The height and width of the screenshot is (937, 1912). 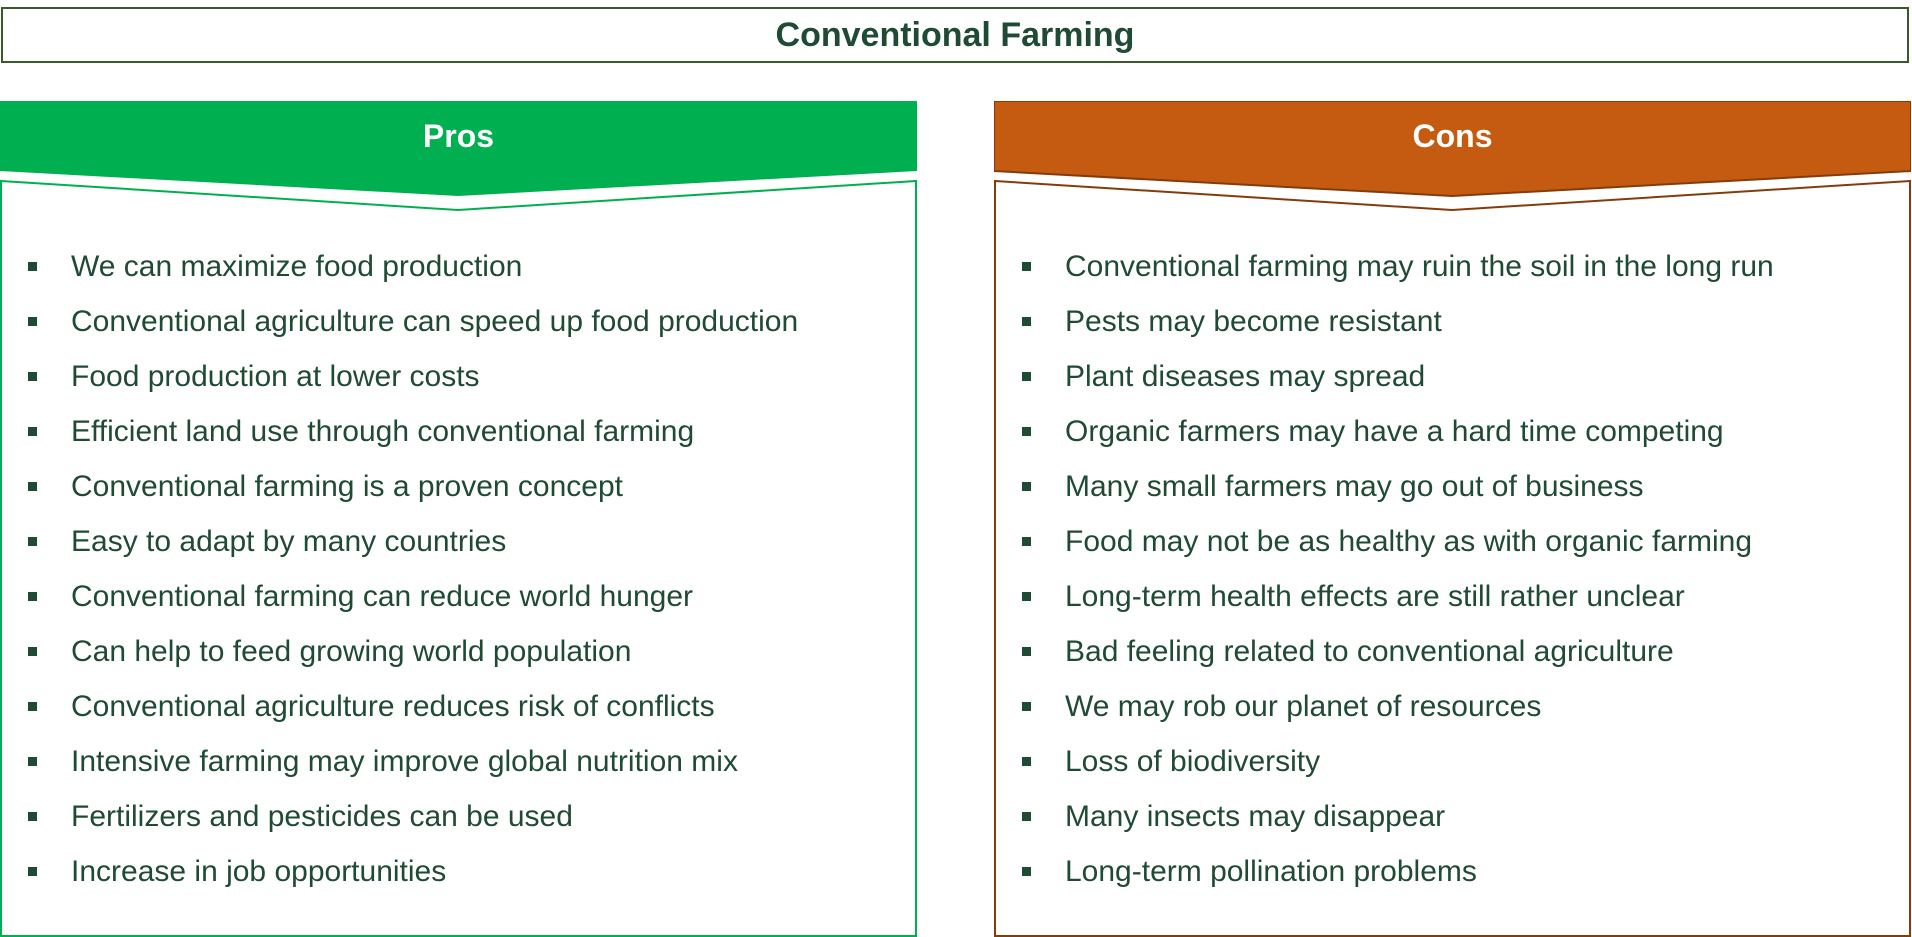 What do you see at coordinates (1271, 871) in the screenshot?
I see `cons-item-text: Long-term pollination problems` at bounding box center [1271, 871].